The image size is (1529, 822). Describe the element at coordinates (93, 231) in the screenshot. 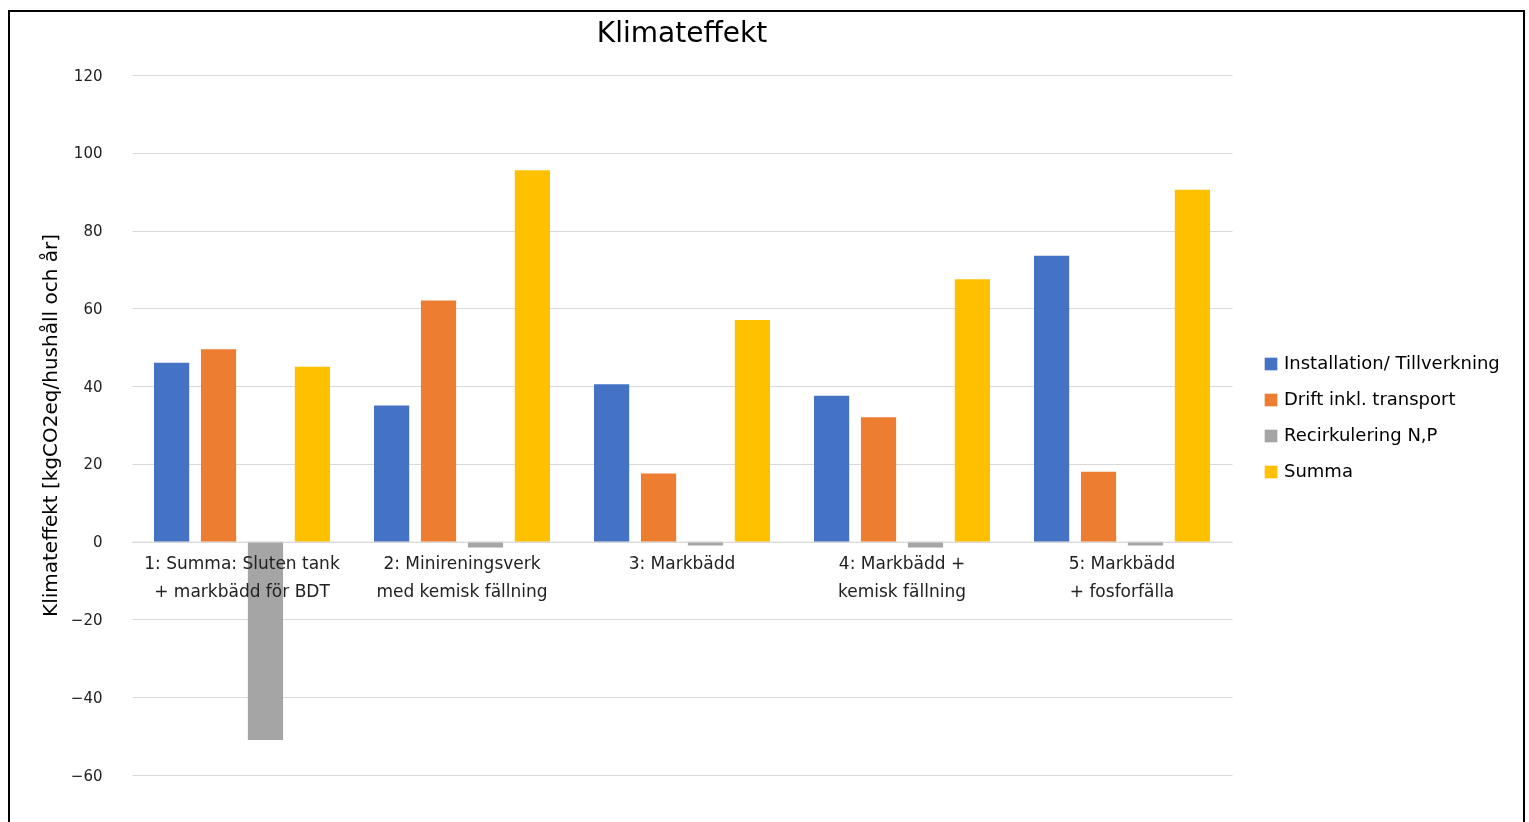

I see `y-tick-label: 80` at that location.